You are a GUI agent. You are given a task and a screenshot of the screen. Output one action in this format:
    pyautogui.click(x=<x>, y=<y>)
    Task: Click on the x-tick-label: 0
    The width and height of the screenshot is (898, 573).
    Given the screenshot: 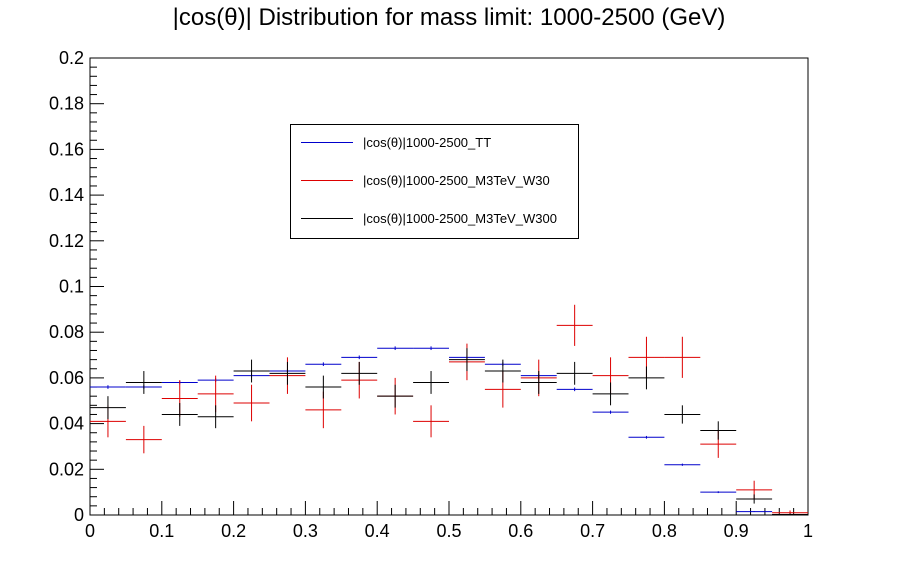 What is the action you would take?
    pyautogui.click(x=90, y=531)
    